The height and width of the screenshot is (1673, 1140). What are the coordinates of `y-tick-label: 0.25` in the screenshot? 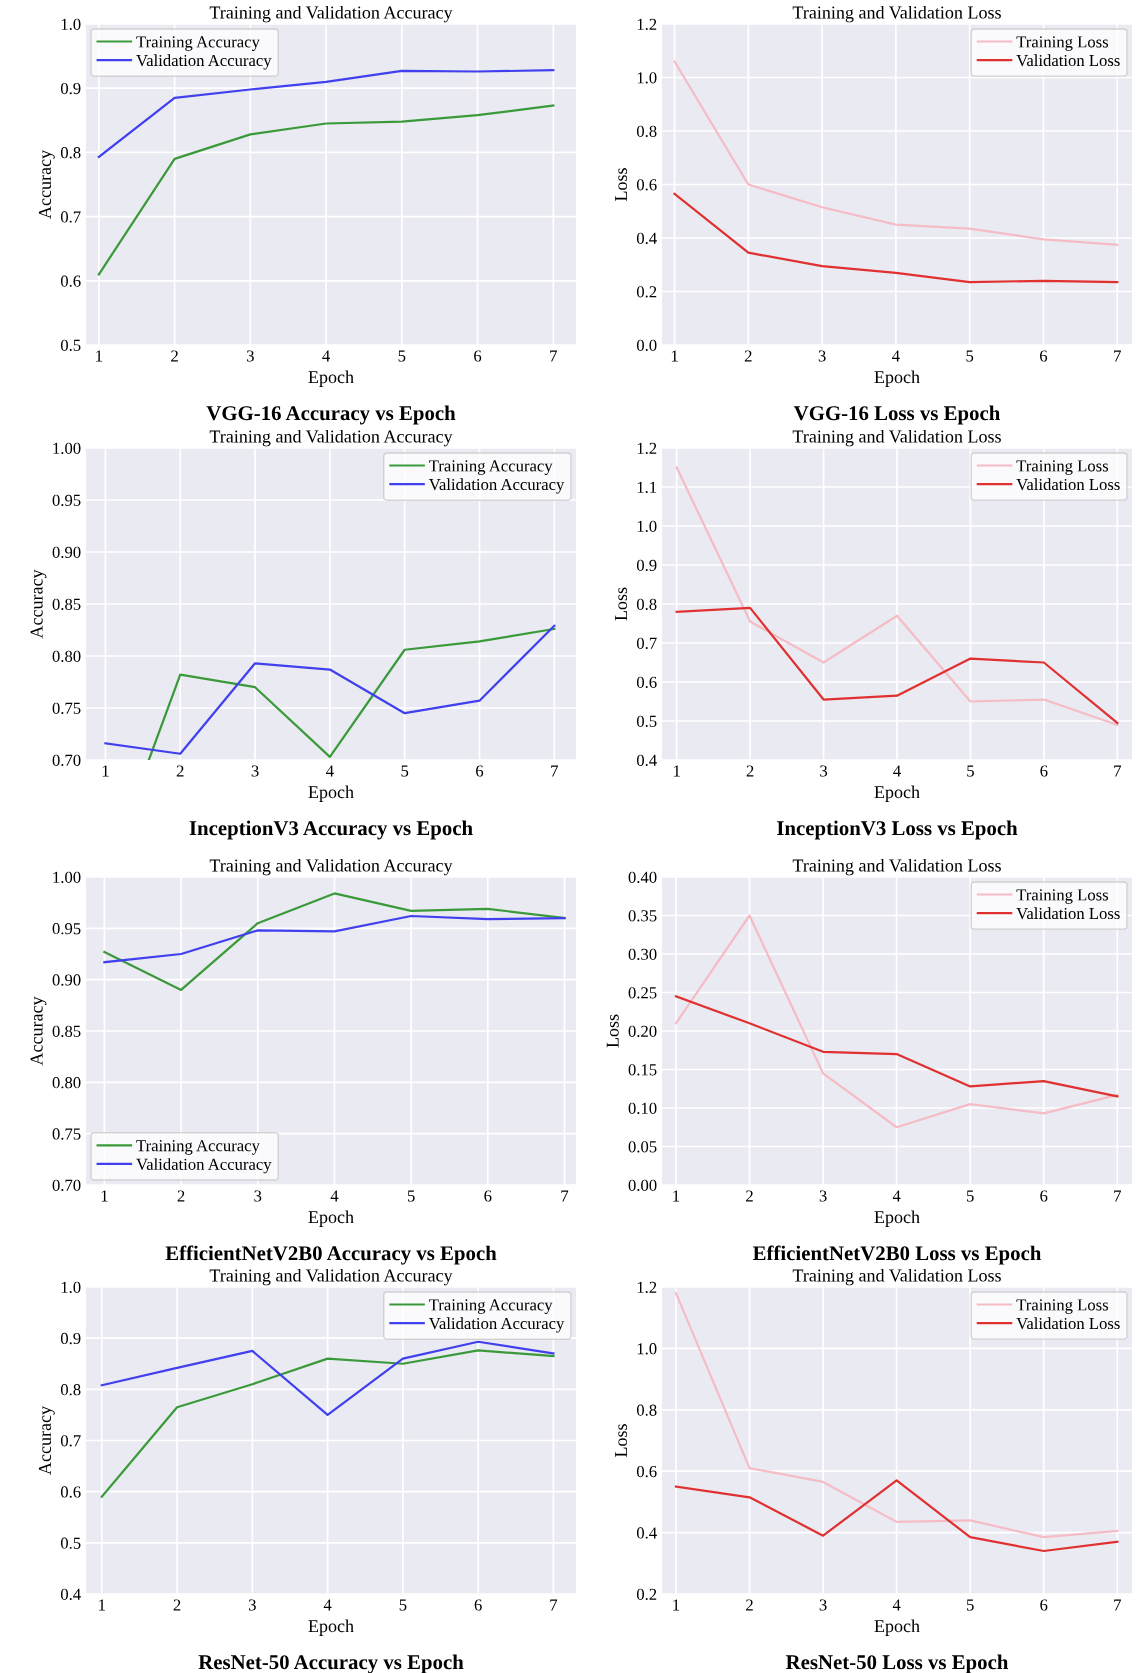 It's located at (642, 993).